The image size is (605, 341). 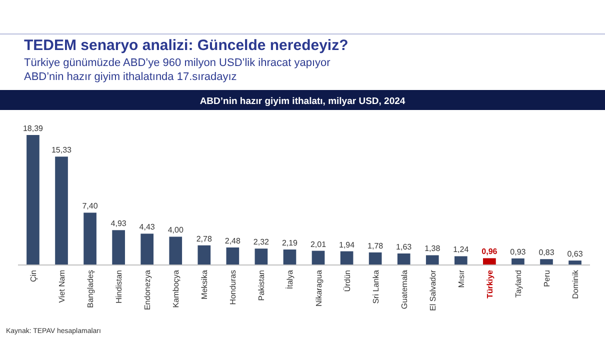 I want to click on x-tick-label: Sri Lanka, so click(x=375, y=286).